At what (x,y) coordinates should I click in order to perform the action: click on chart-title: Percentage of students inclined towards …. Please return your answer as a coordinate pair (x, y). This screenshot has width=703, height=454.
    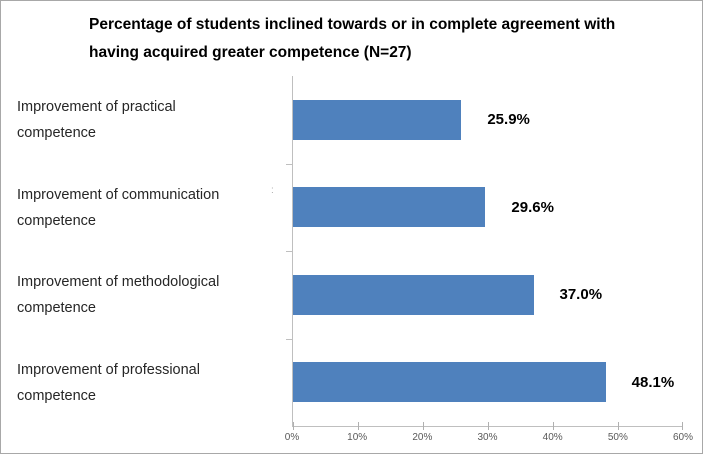
    Looking at the image, I should click on (379, 39).